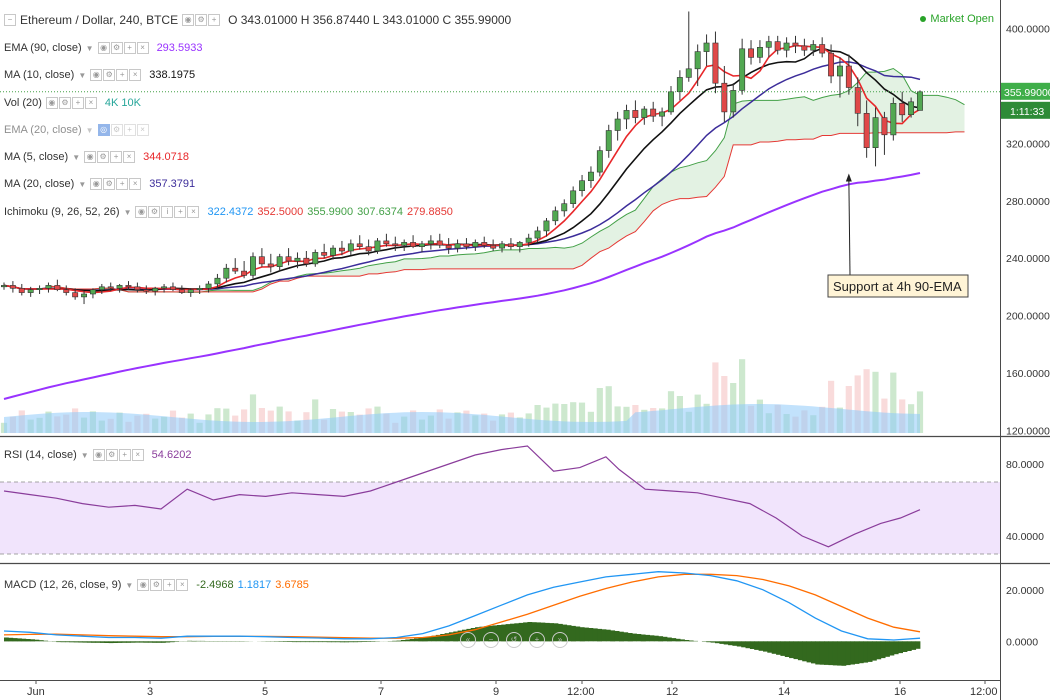 The height and width of the screenshot is (700, 1050). I want to click on macd-tick-label: 20.0000, so click(1025, 591).